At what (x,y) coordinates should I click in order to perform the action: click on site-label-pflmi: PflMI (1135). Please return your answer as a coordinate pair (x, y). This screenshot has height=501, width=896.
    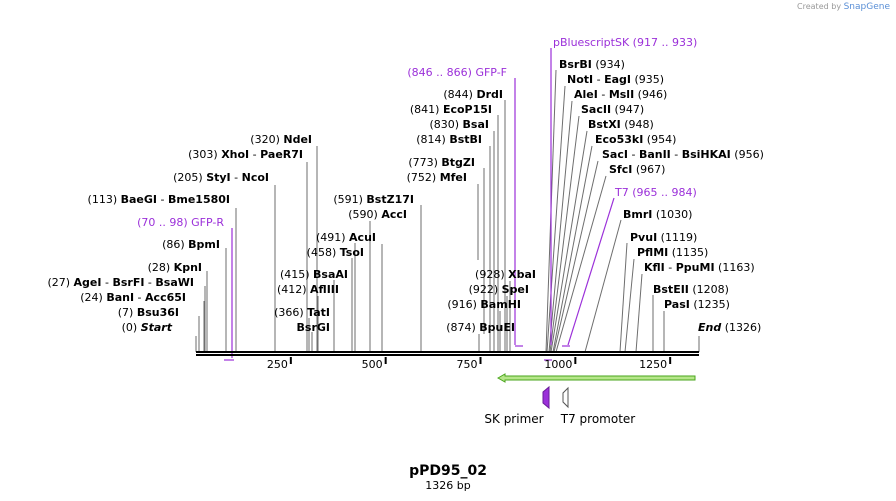
    Looking at the image, I should click on (672, 252).